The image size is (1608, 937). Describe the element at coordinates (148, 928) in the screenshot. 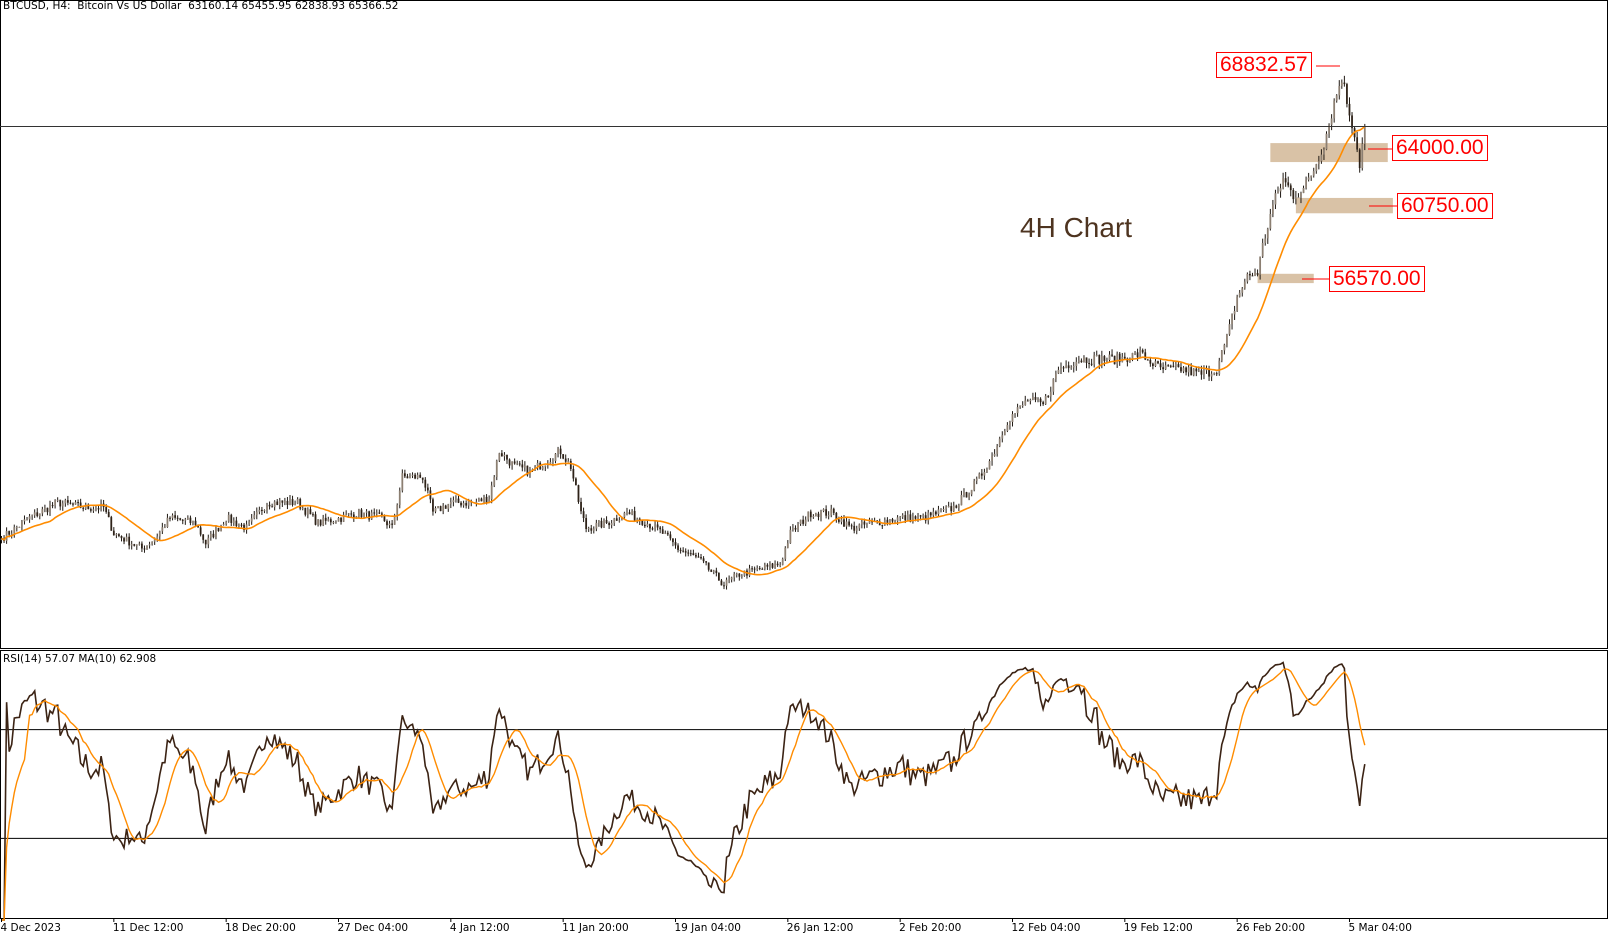

I see `x-axis-tick-label: 11 Dec 12:00` at that location.